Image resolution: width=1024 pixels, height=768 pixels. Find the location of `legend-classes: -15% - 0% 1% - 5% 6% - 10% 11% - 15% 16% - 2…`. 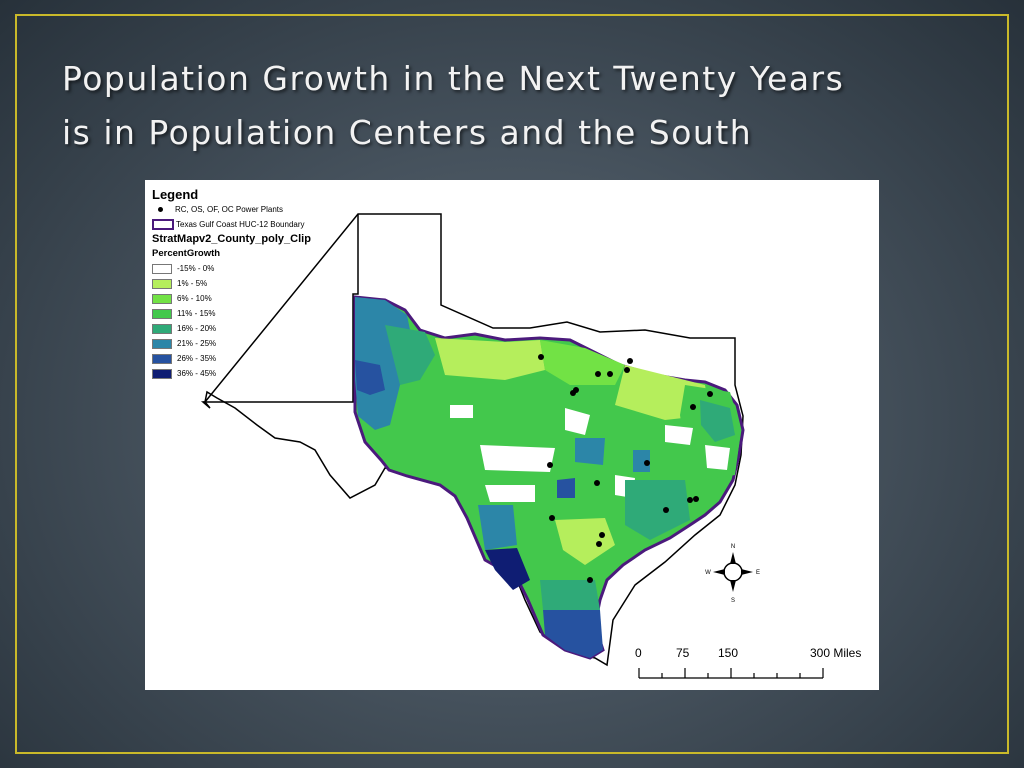

legend-classes: -15% - 0% 1% - 5% 6% - 10% 11% - 15% 16% - 2… is located at coordinates (231, 321).